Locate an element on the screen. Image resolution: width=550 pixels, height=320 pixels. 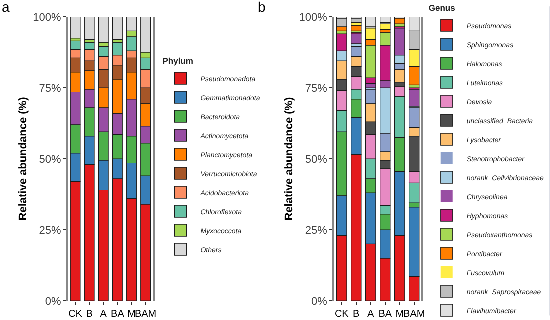
legend-title: Phylum is located at coordinates (178, 61).